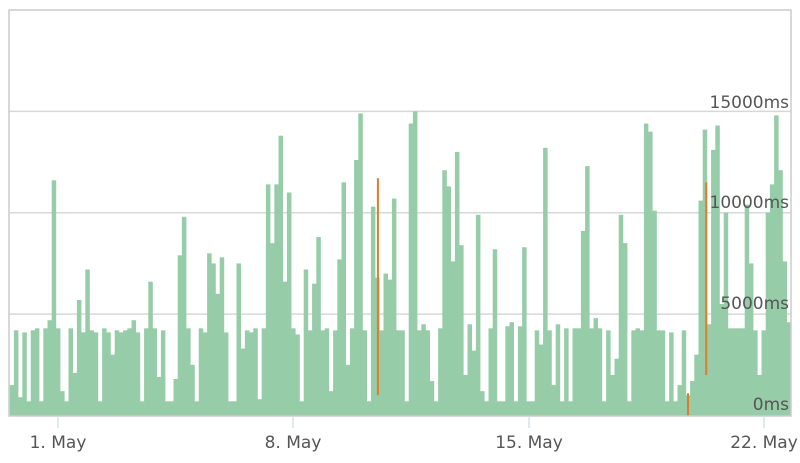  What do you see at coordinates (754, 304) in the screenshot?
I see `y-tick-label: 5000ms` at bounding box center [754, 304].